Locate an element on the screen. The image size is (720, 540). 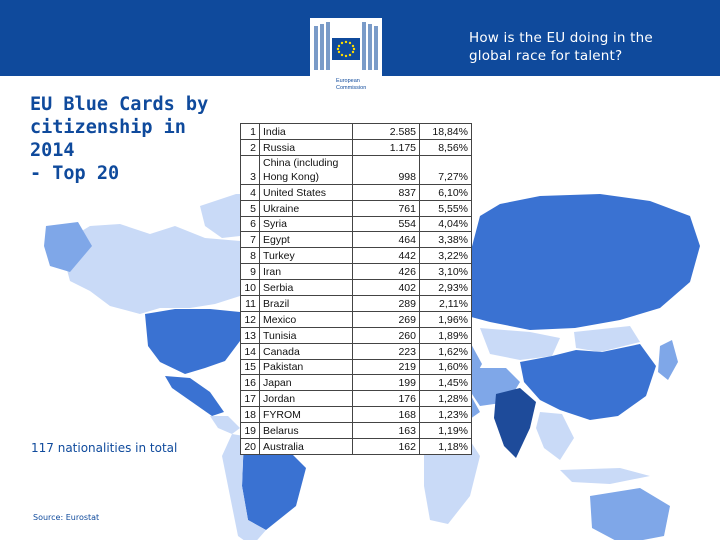
country-cell: Tunisia is located at coordinates (306, 335).